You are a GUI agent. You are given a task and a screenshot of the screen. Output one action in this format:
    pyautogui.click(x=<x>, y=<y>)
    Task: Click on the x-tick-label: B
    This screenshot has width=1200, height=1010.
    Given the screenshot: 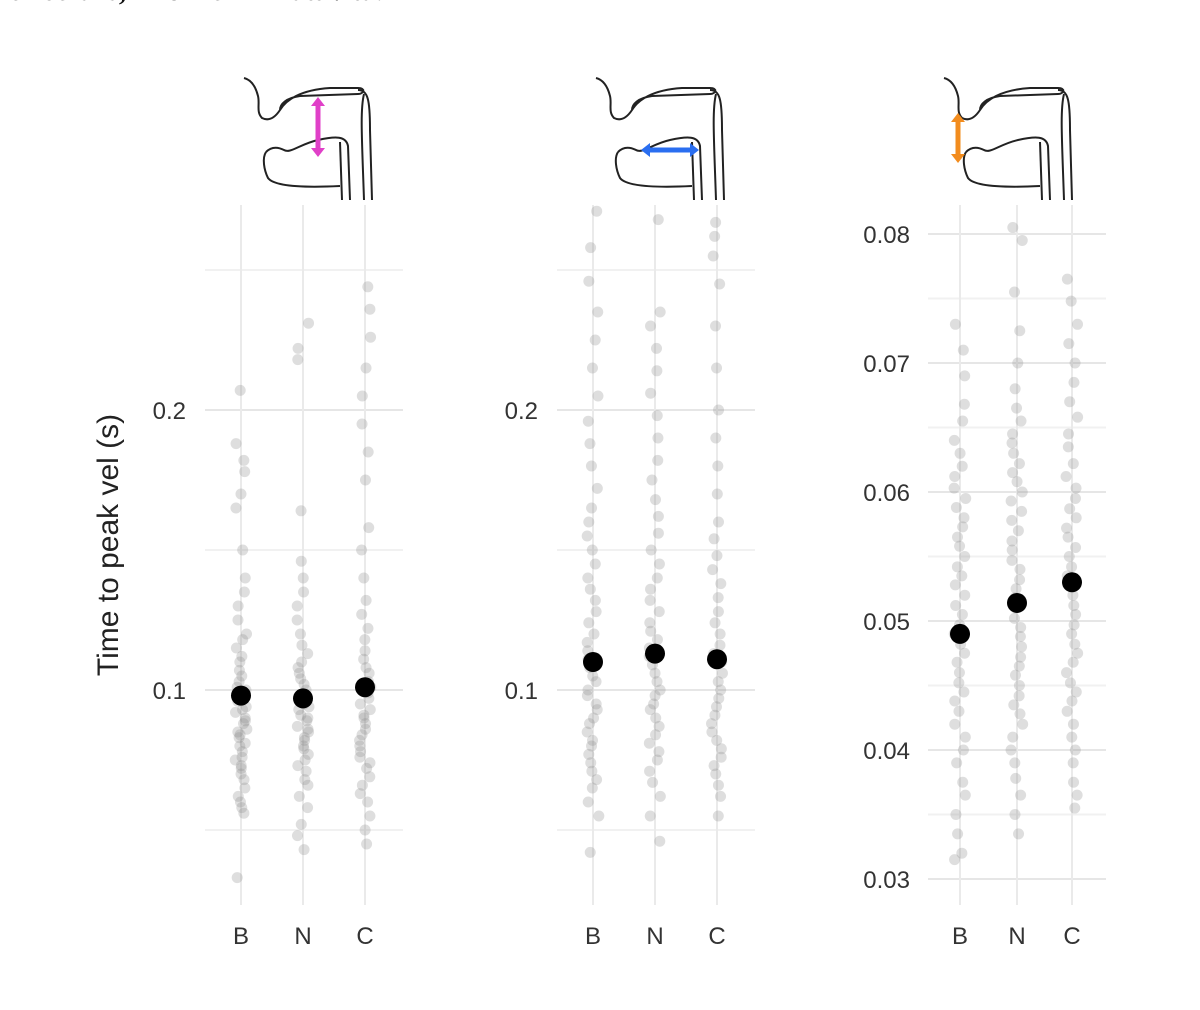 What is the action you would take?
    pyautogui.click(x=241, y=936)
    